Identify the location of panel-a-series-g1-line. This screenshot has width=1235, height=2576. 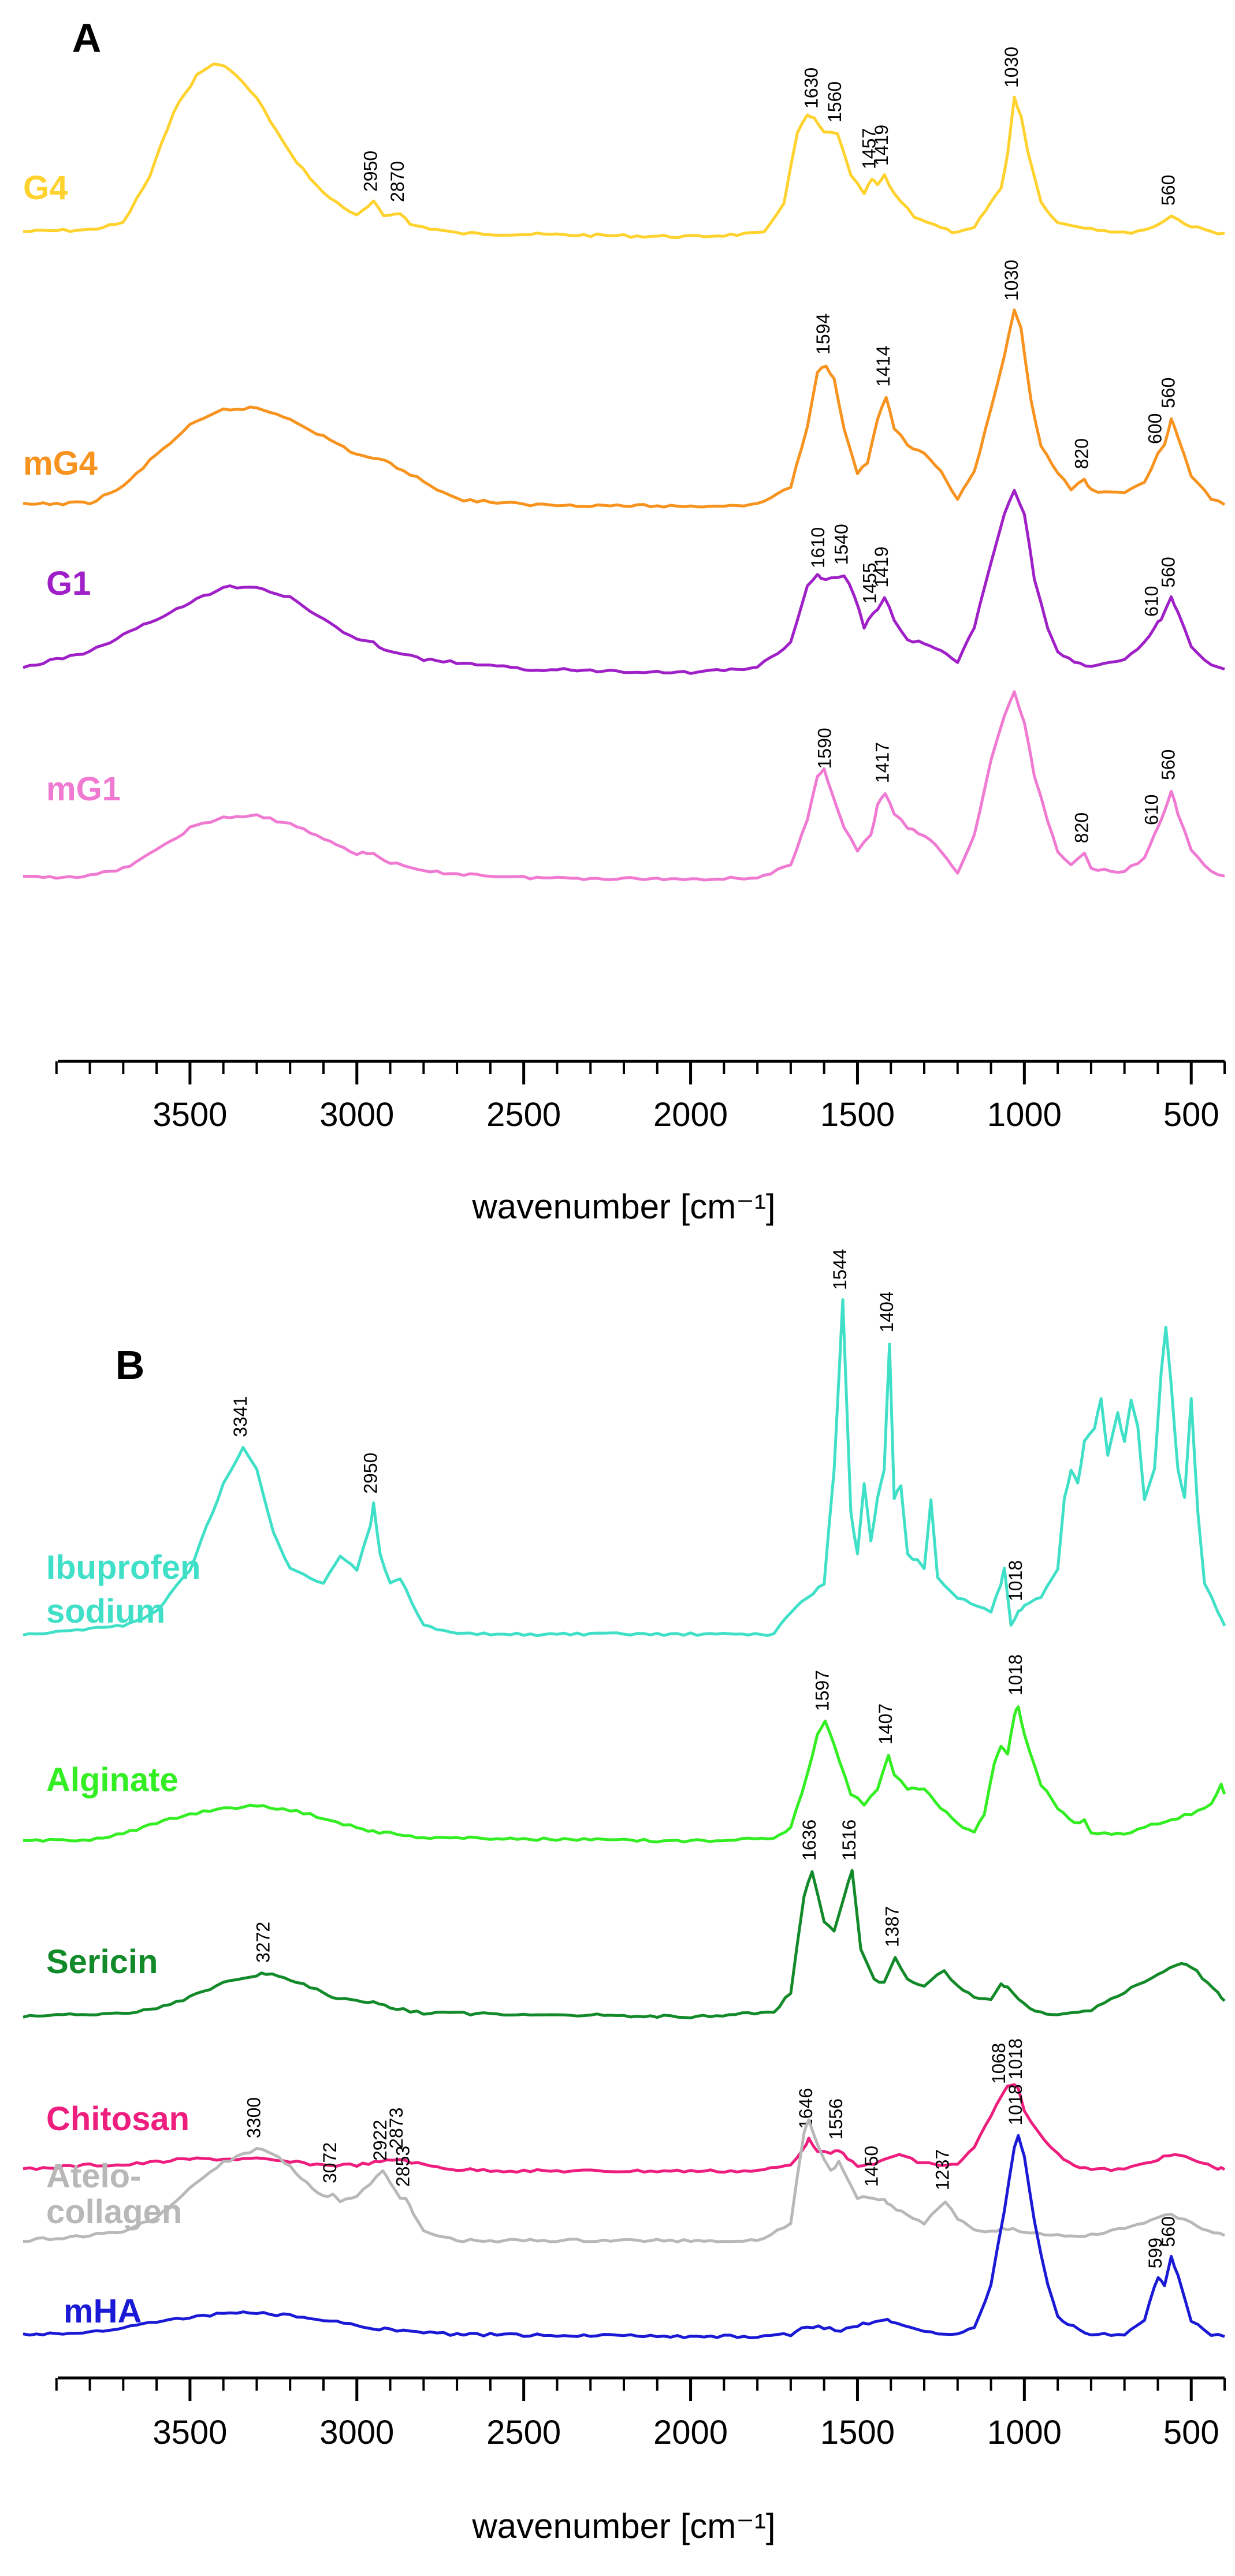
(624, 582).